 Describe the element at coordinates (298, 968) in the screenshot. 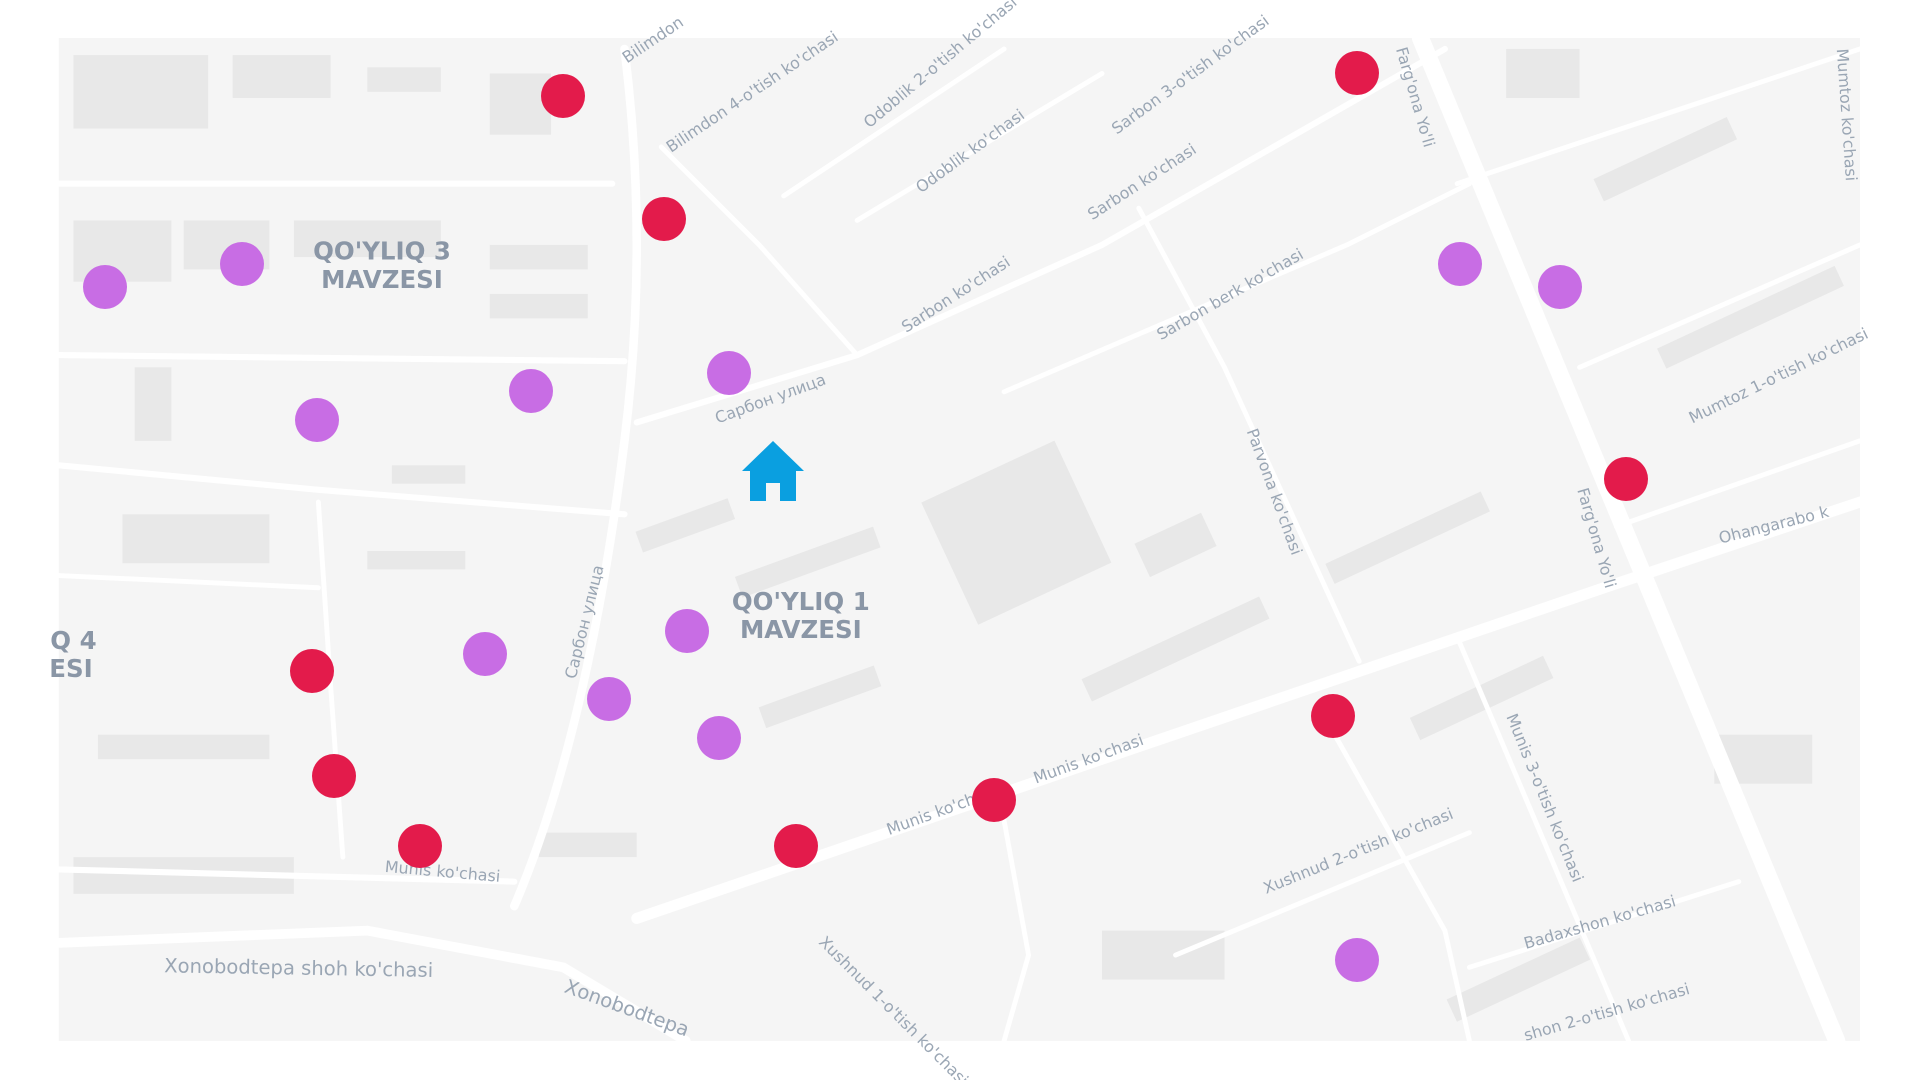

I see `street-label: Xonobodtepa shoh ko'chasi` at that location.